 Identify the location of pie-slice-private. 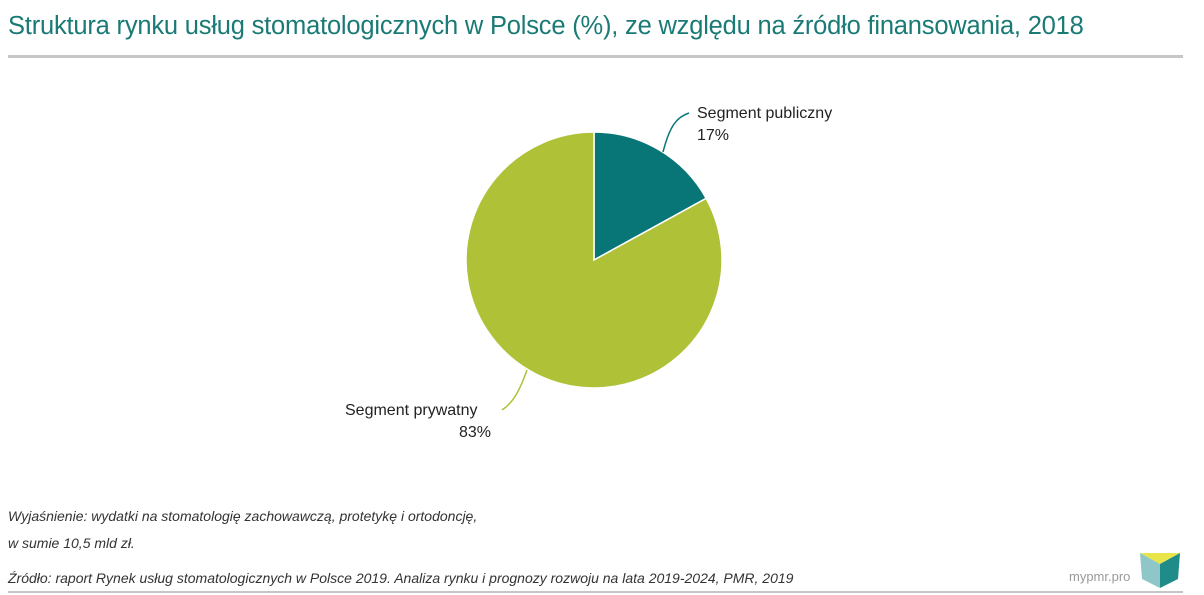
(594, 260).